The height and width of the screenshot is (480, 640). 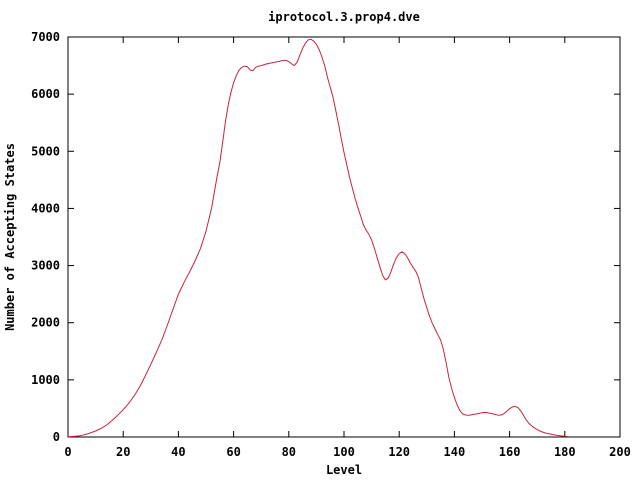 What do you see at coordinates (455, 452) in the screenshot?
I see `x-tick-label: 140` at bounding box center [455, 452].